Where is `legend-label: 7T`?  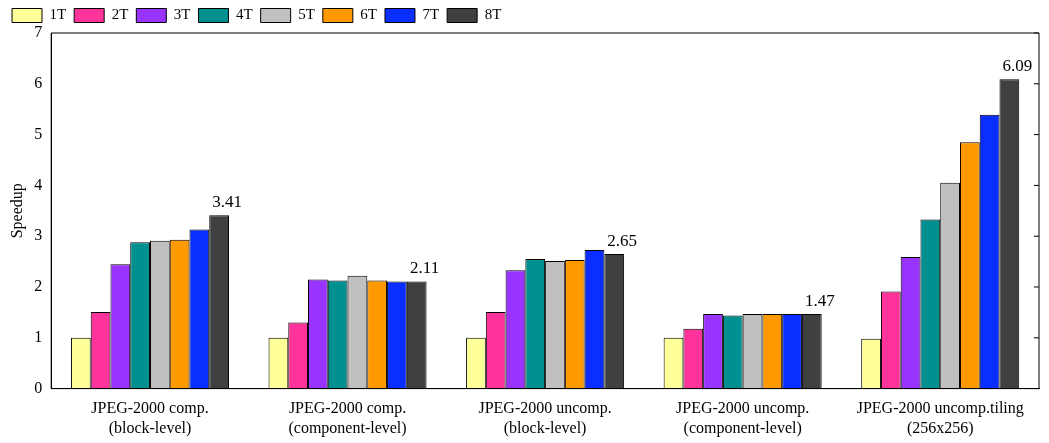
legend-label: 7T is located at coordinates (431, 14).